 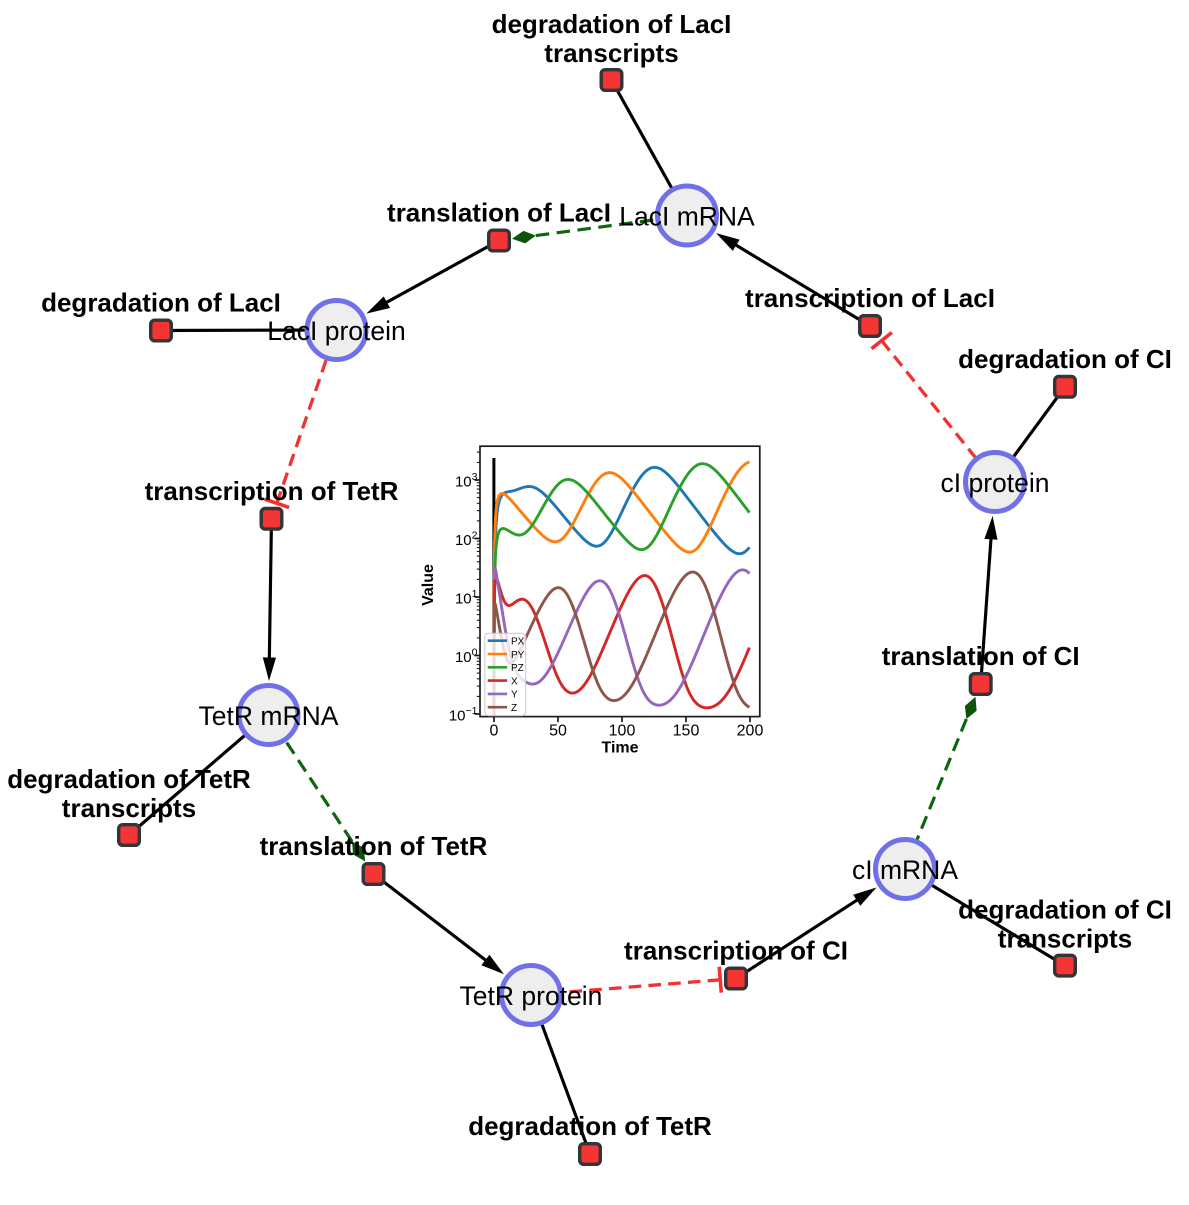 What do you see at coordinates (269, 716) in the screenshot?
I see `svg-text: TetR mRNA` at bounding box center [269, 716].